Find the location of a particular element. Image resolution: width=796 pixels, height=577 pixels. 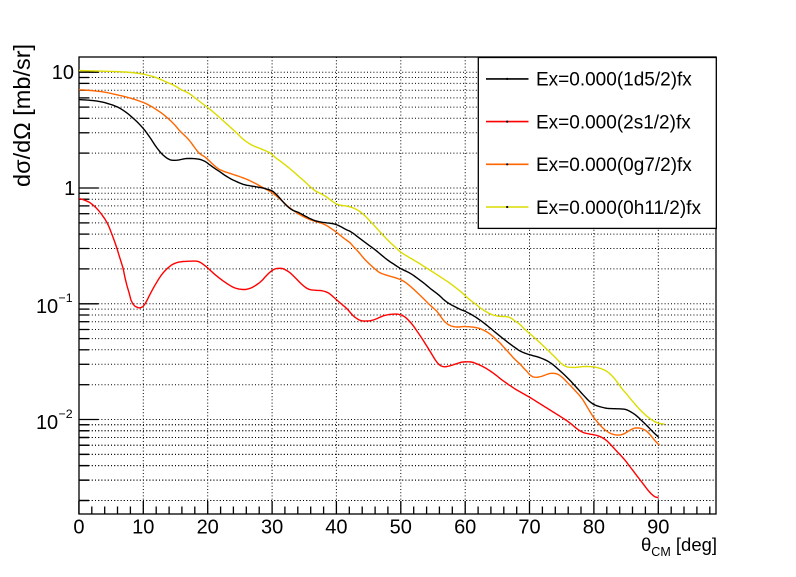

svg-text: Ex=0.000(0h11/2)fx is located at coordinates (618, 208).